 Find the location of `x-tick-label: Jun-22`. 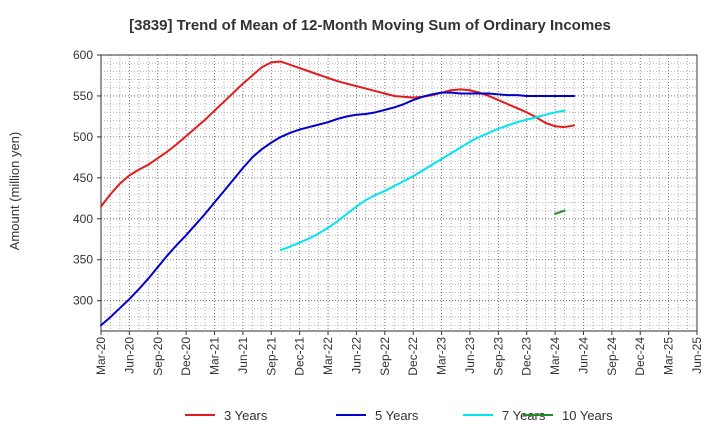

x-tick-label: Jun-22 is located at coordinates (356, 355).